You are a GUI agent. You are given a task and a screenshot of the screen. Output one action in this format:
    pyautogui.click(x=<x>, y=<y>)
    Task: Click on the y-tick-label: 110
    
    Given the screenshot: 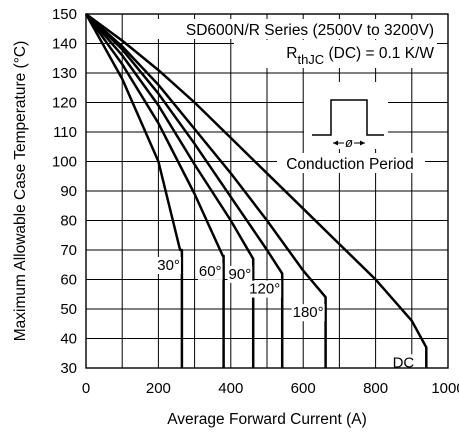 What is the action you would take?
    pyautogui.click(x=65, y=132)
    